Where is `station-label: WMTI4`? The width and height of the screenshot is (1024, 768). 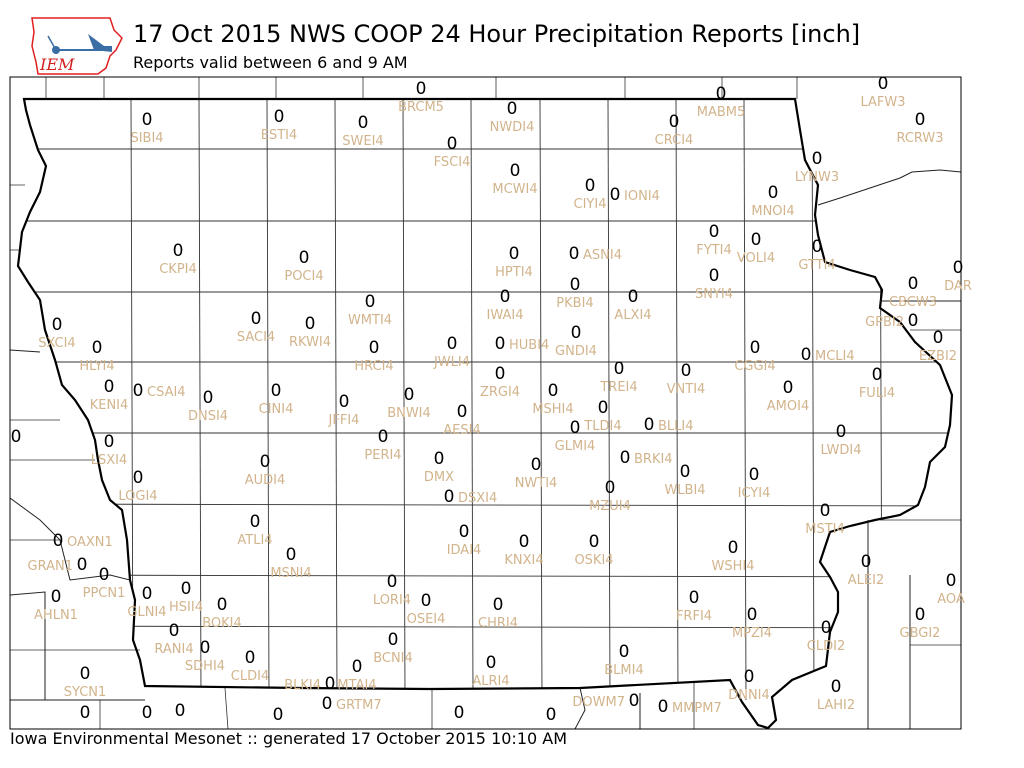 station-label: WMTI4 is located at coordinates (370, 320).